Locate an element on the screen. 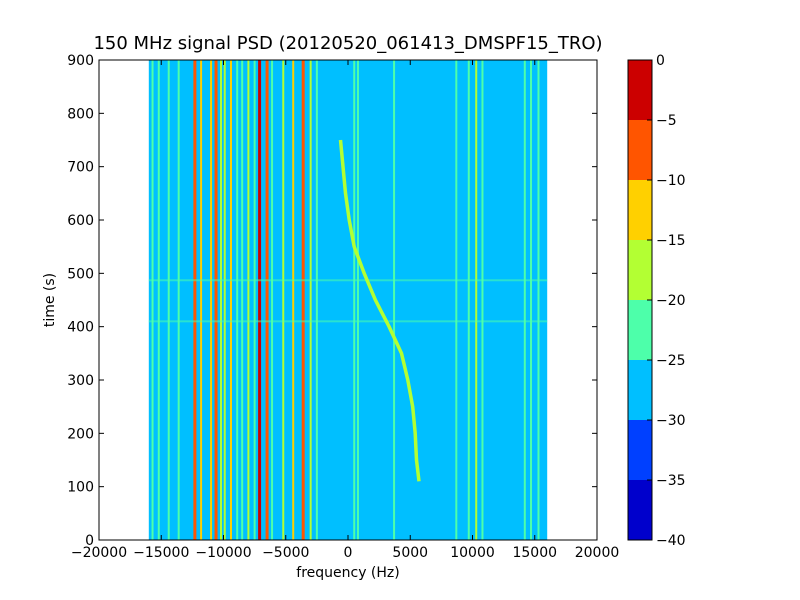  y-tick-label: 100 is located at coordinates (80, 488).